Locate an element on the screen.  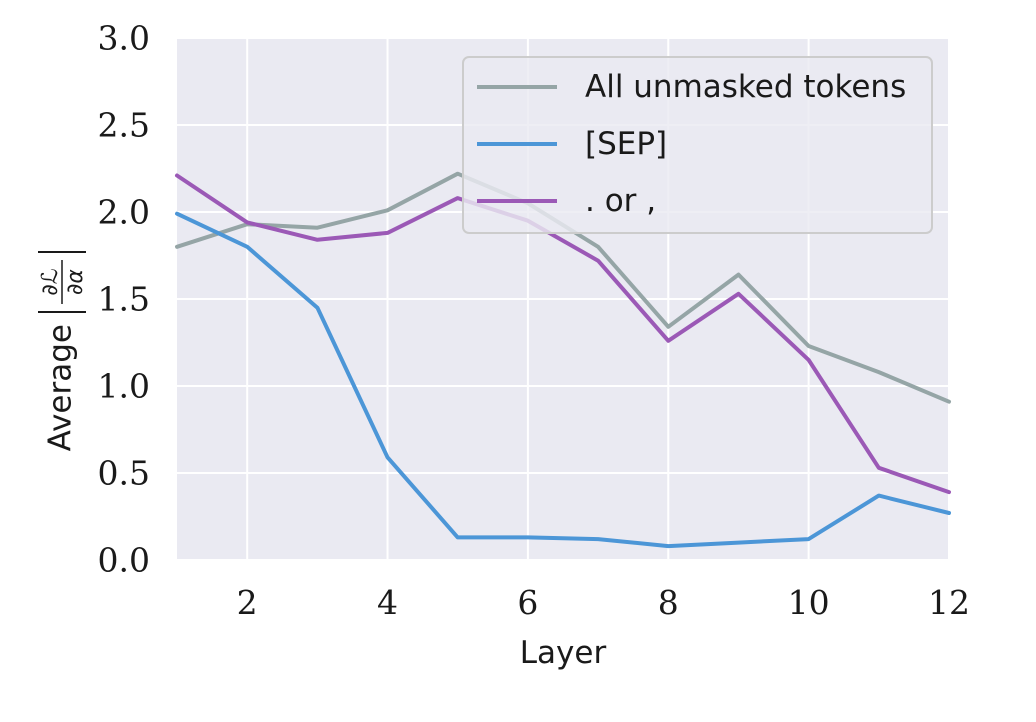
y-axis-ticks: 0.0 0.5 1.0 1.5 2.0 2.5 3.0 is located at coordinates (124, 299).